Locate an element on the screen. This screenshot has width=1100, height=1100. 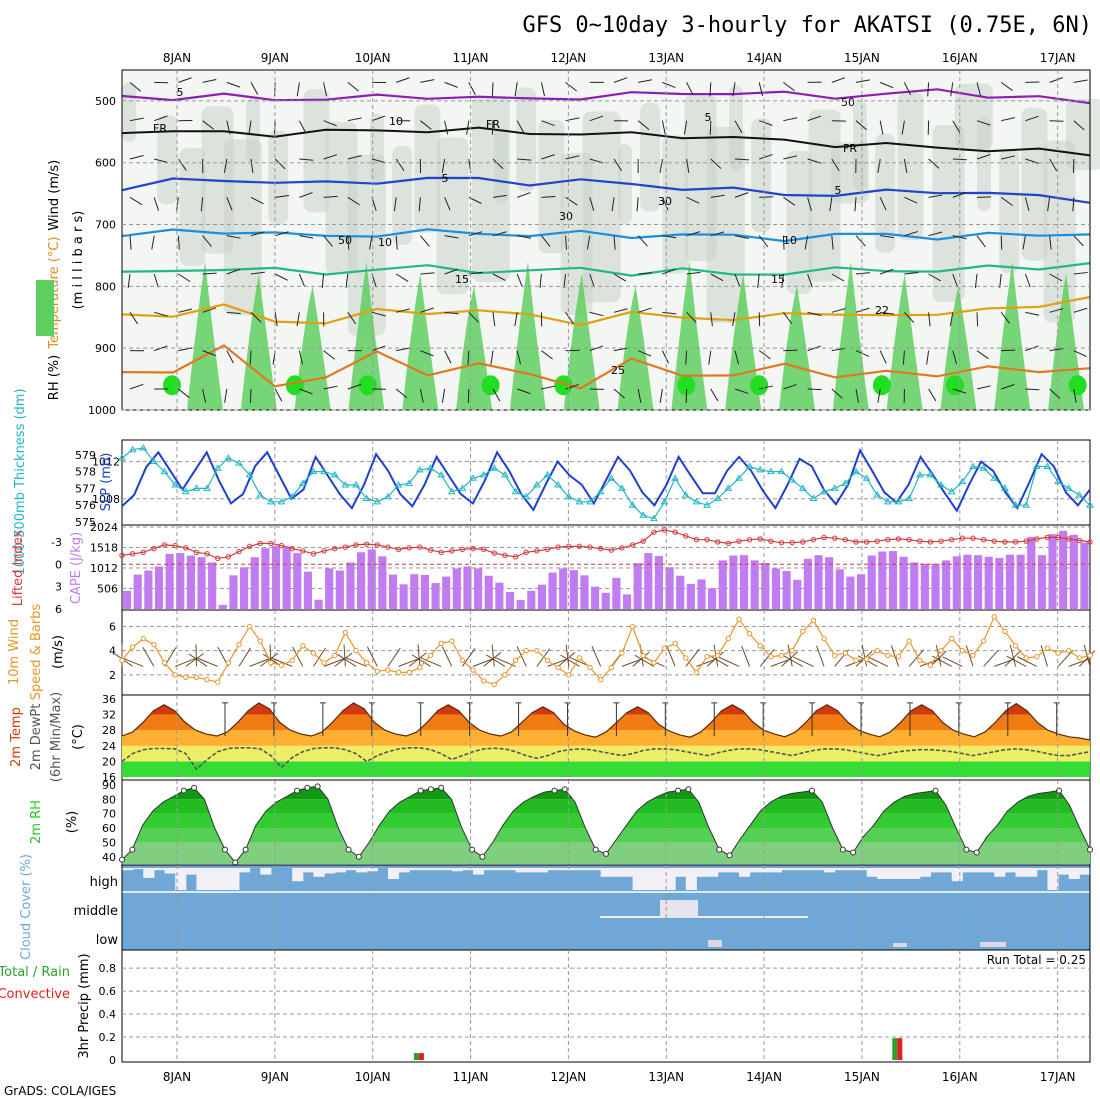
slp-ylabel: SLP (mb) is located at coordinates (106, 482).